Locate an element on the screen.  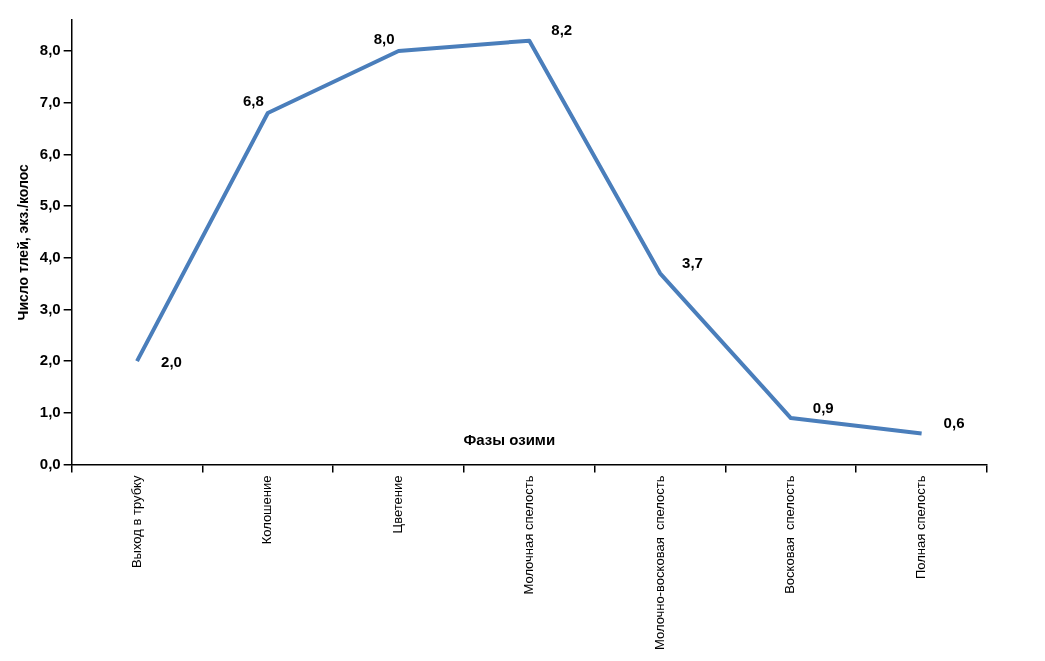
x-tick-label: Цветение is located at coordinates (398, 504).